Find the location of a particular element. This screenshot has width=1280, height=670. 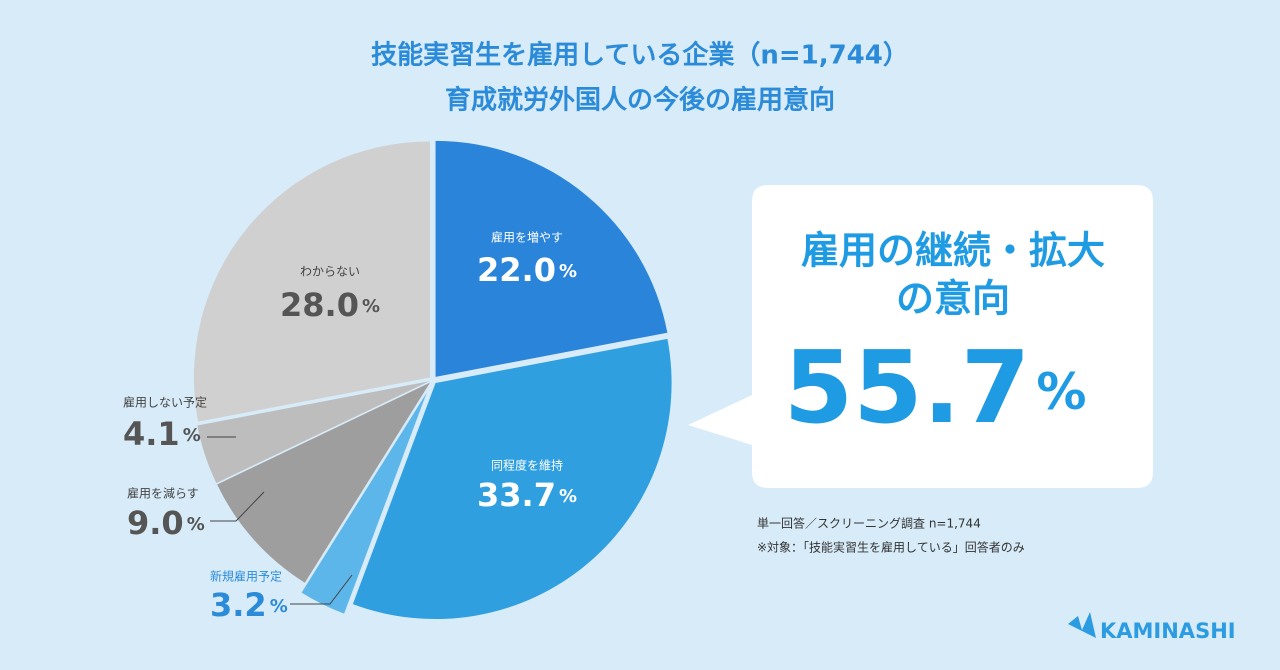

value-number: 33.7 is located at coordinates (516, 495).